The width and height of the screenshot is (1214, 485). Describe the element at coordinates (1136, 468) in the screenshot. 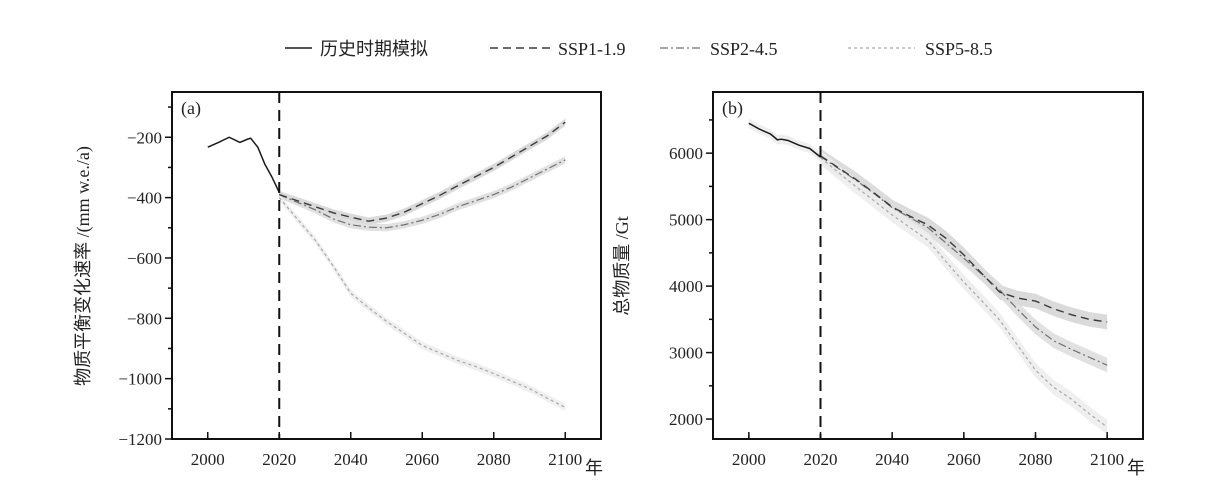

I see `panel-b-x-axis-title: 年` at that location.